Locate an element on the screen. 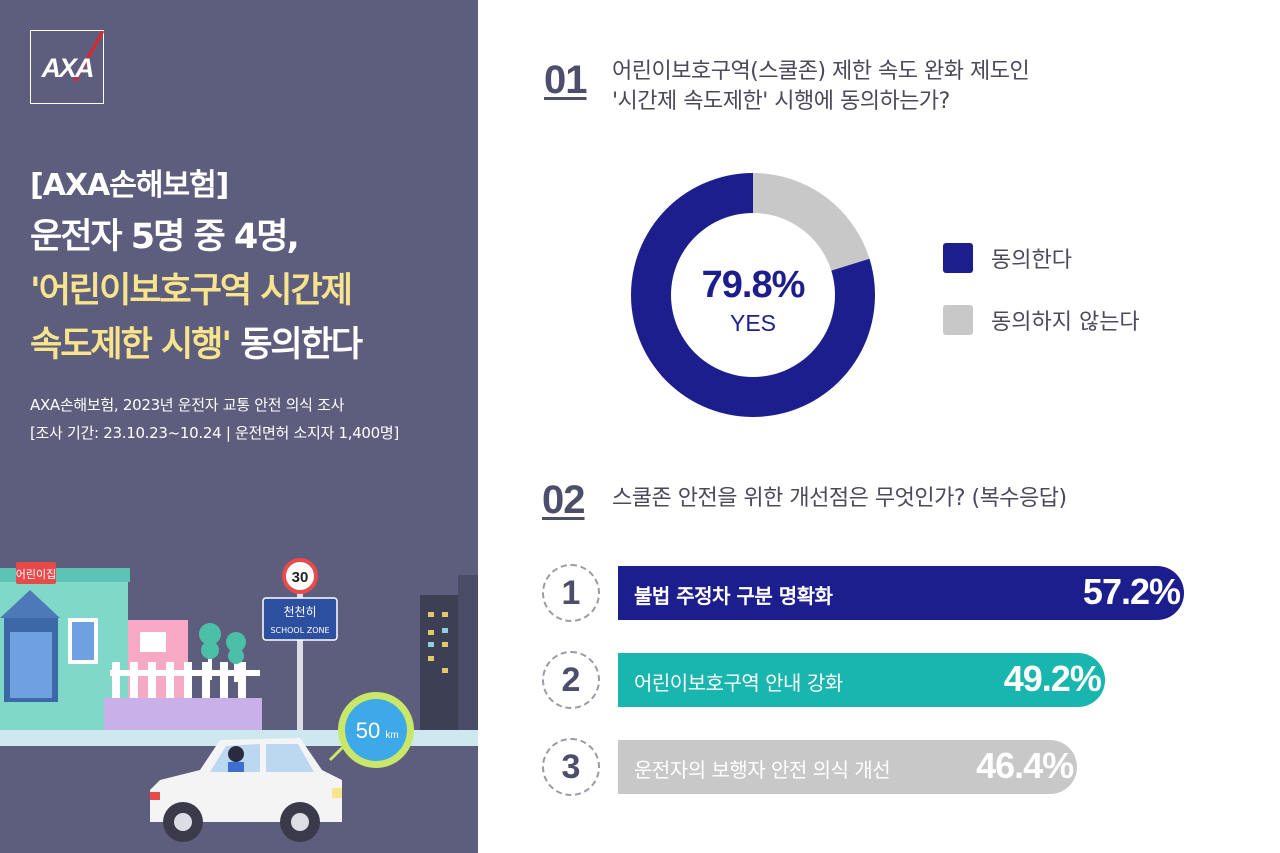  car-illustration is located at coordinates (246, 790).